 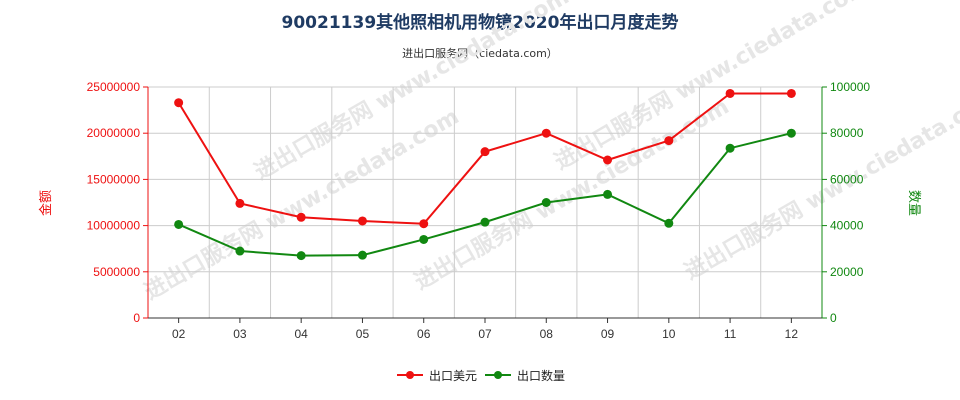 What do you see at coordinates (179, 334) in the screenshot?
I see `x-tick-label: 02` at bounding box center [179, 334].